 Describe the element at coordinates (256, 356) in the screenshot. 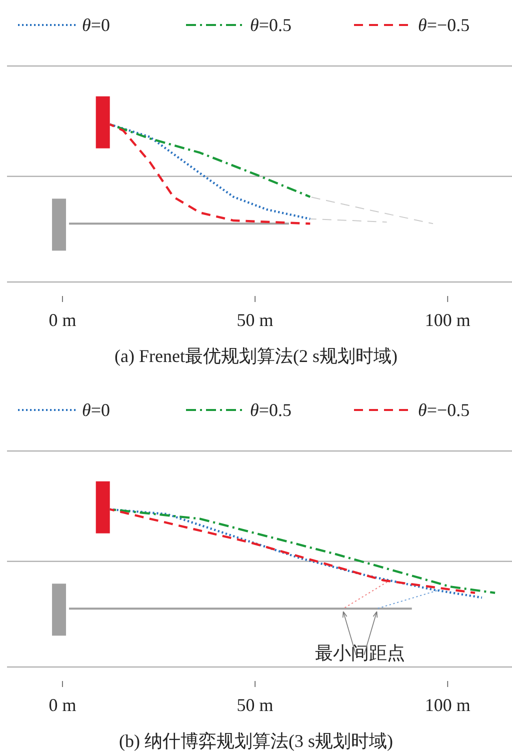

I see `text: (a) Frenet最优规划算法(2 s规划时域)` at that location.